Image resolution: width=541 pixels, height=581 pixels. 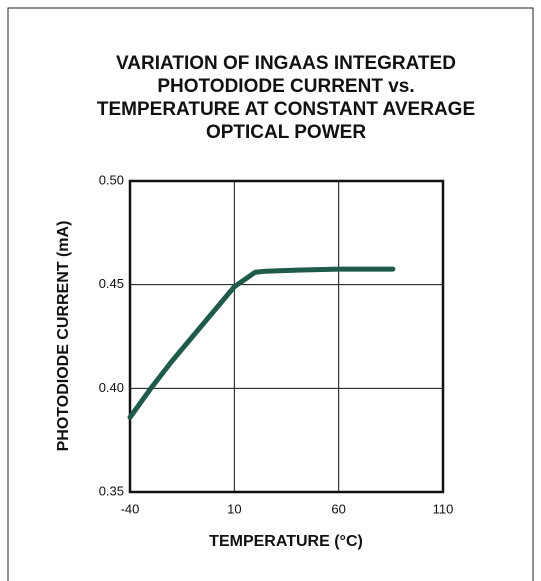 What do you see at coordinates (111, 490) in the screenshot?
I see `y-tick-label: 0.35` at bounding box center [111, 490].